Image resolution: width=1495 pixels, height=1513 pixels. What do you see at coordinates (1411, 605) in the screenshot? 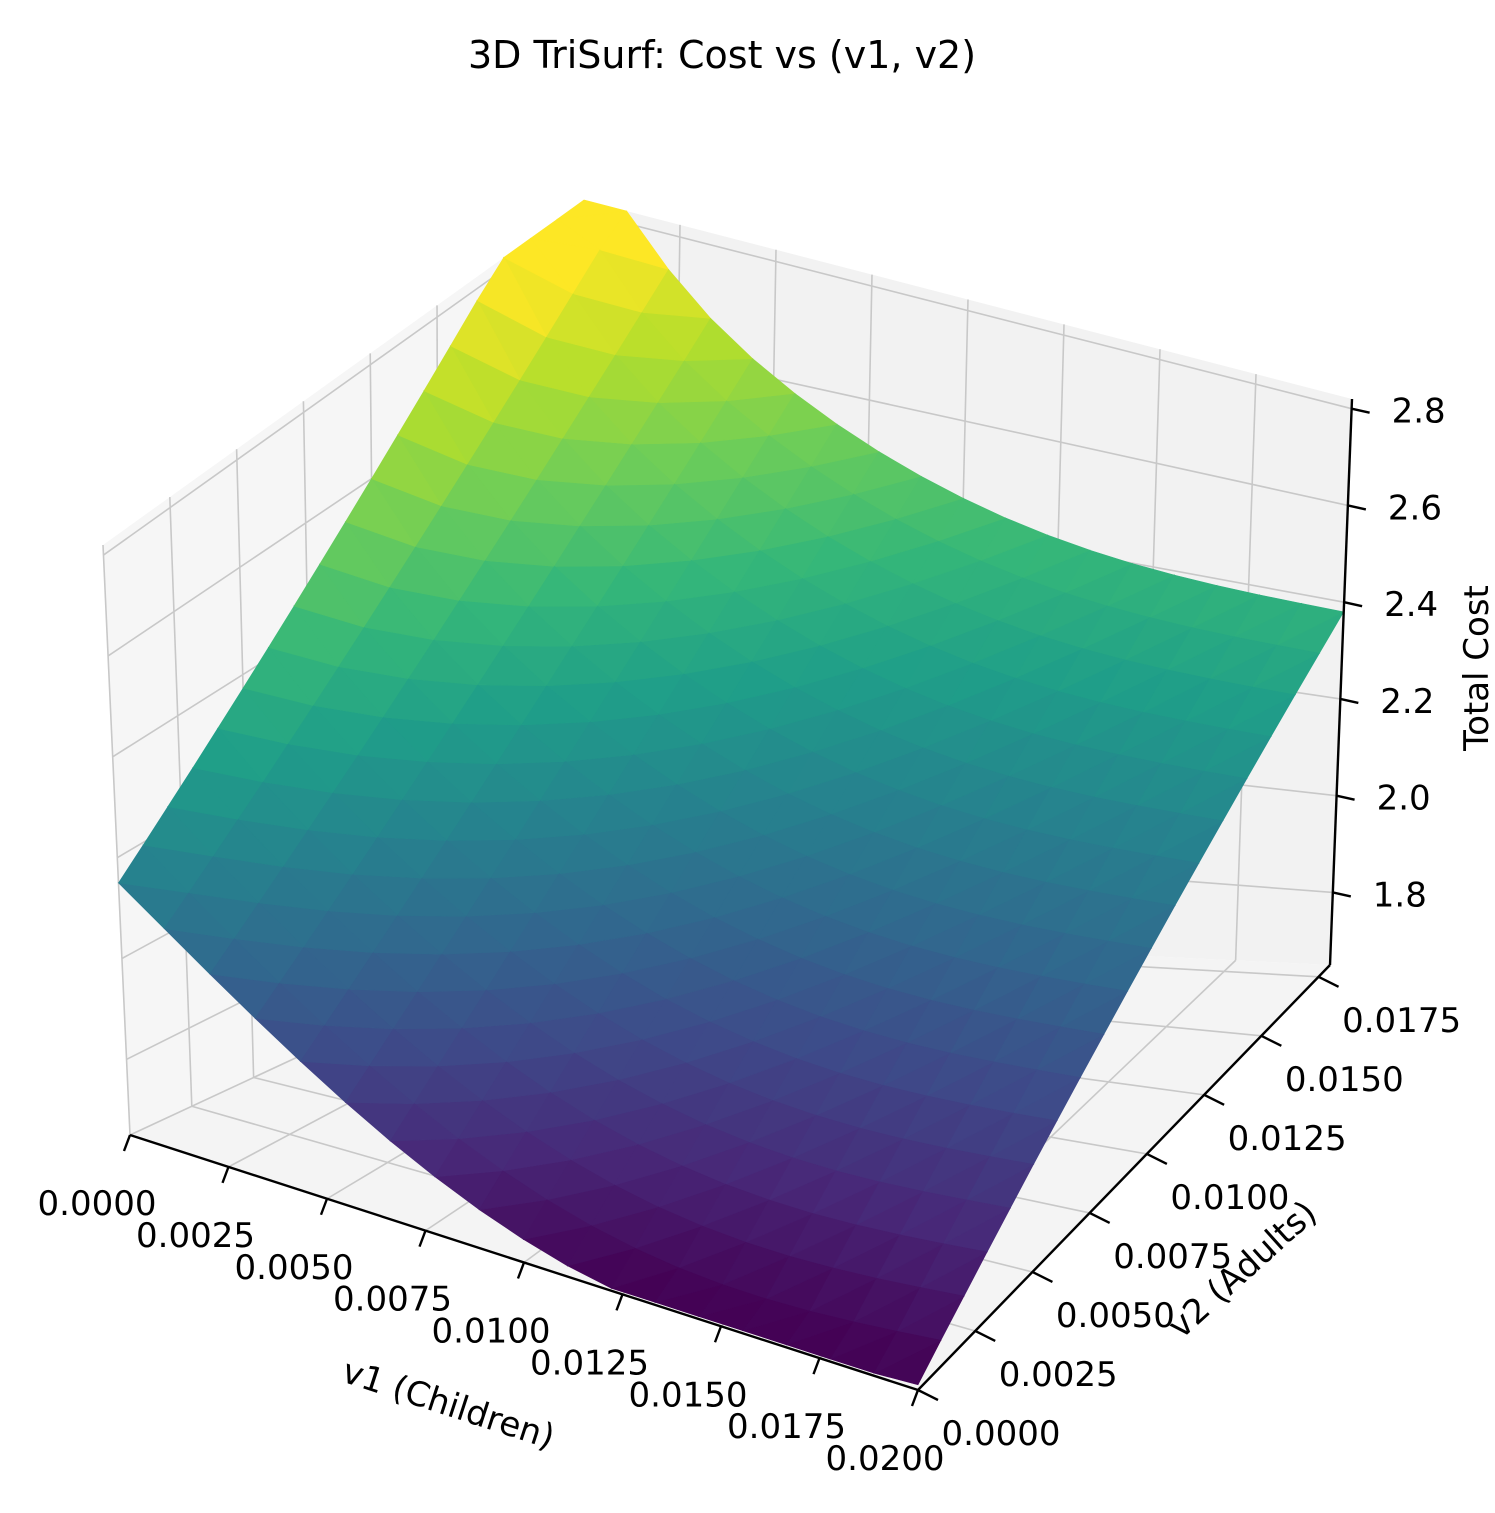
I see `z-tick-label: 2.4` at bounding box center [1411, 605].